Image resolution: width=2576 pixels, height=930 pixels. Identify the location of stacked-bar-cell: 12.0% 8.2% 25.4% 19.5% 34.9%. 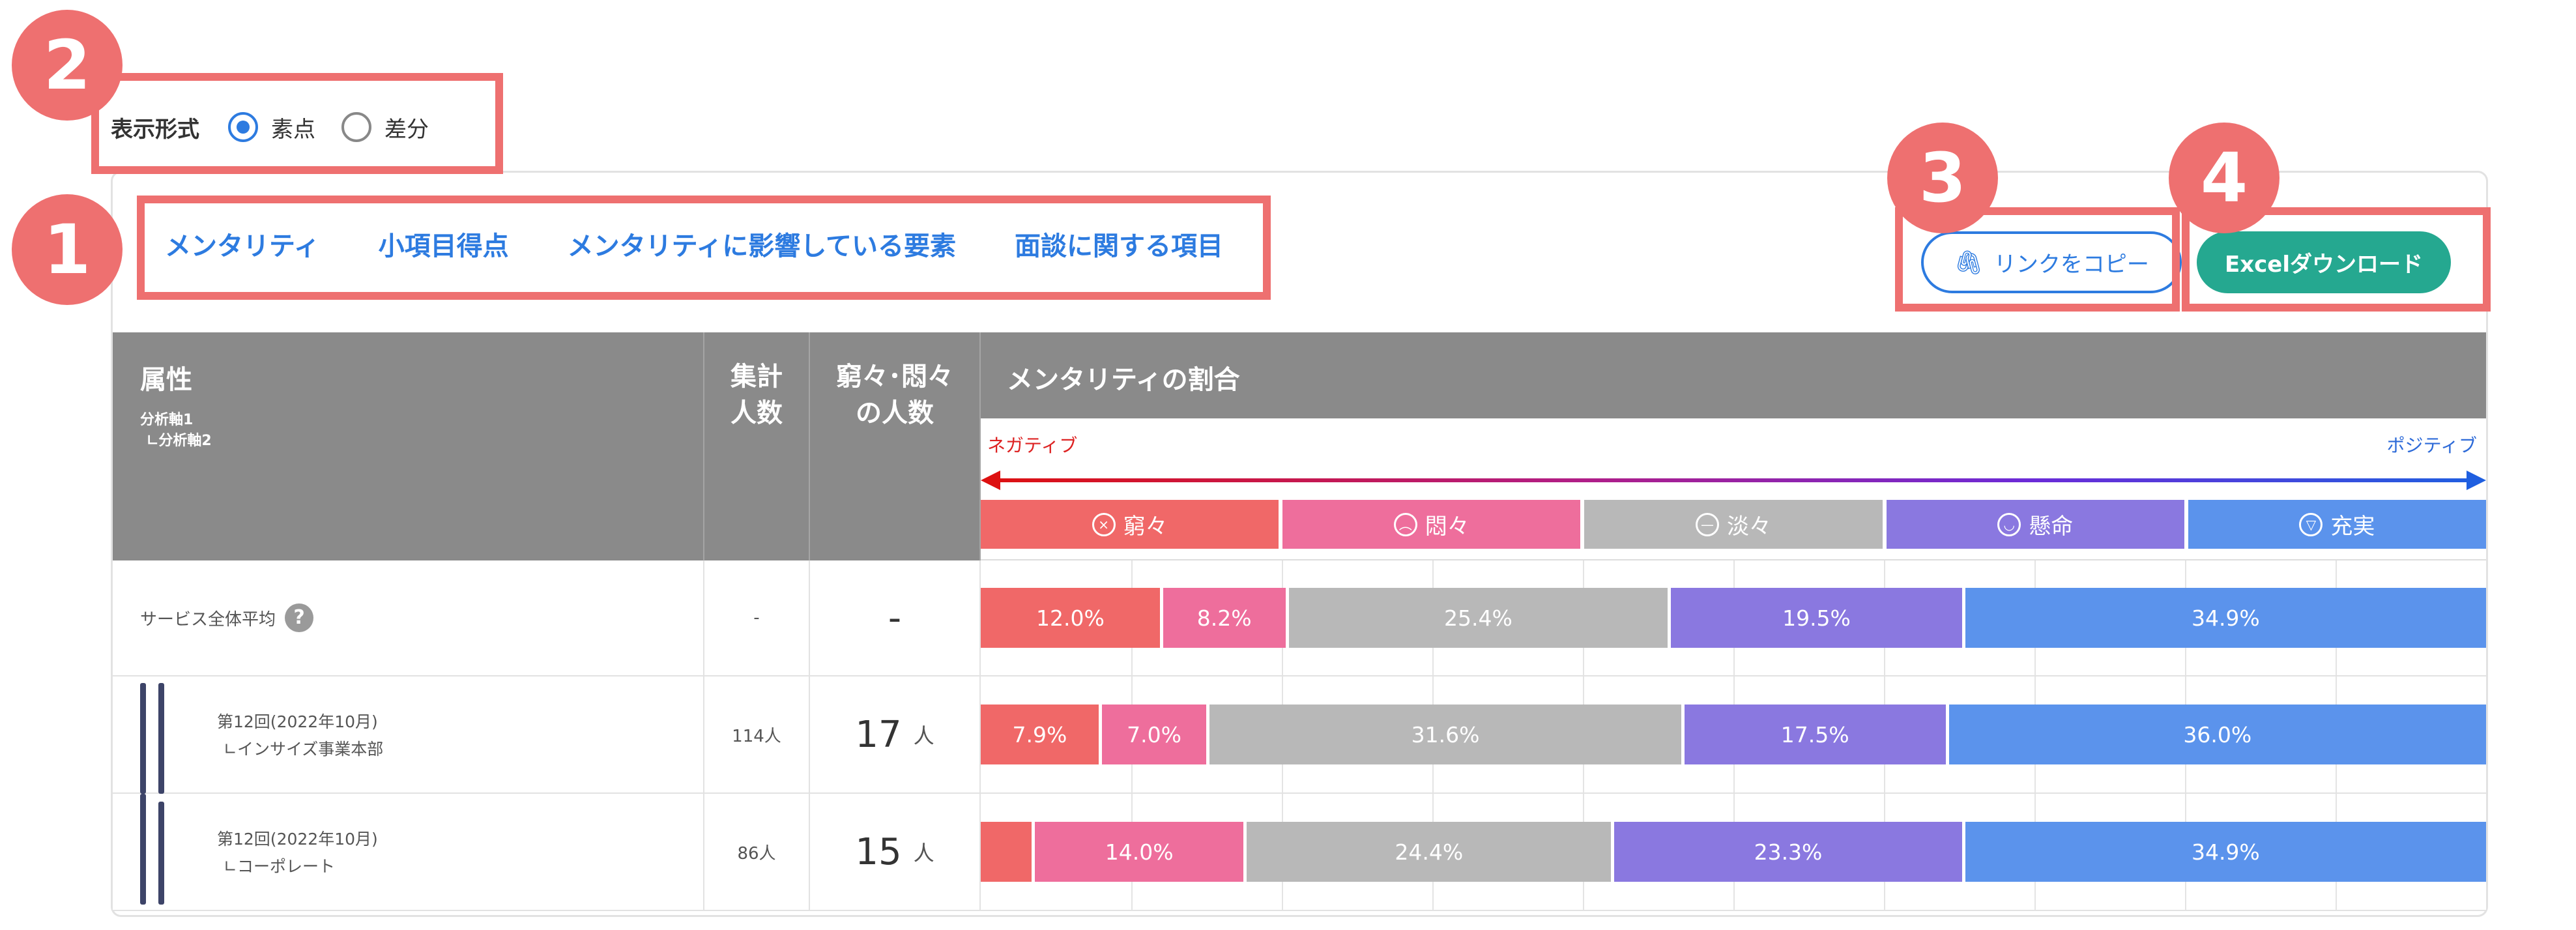
(1733, 617).